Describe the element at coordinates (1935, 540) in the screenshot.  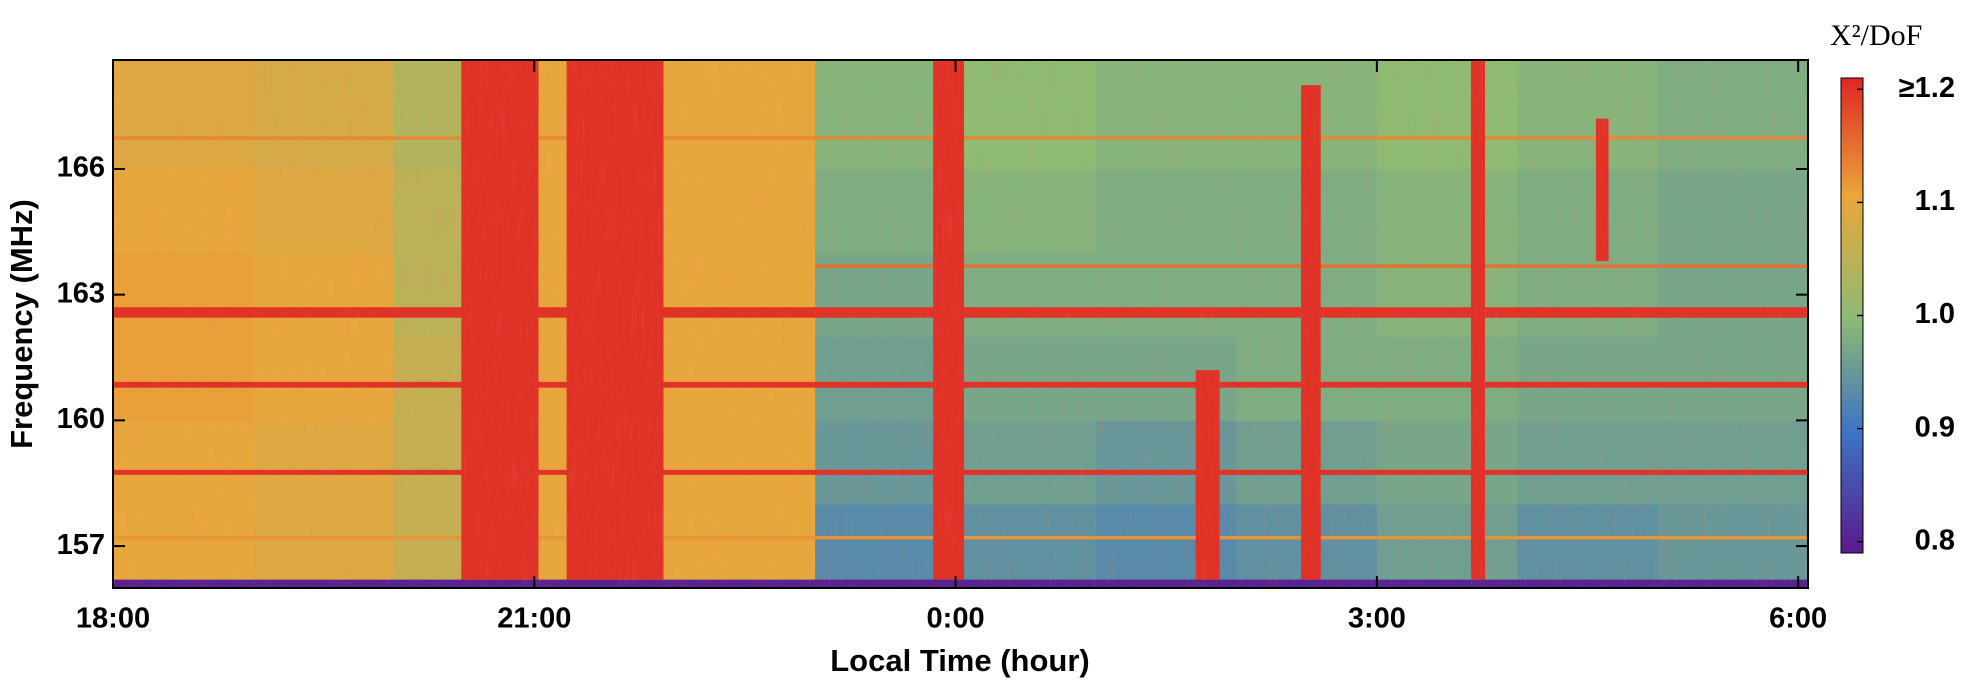
I see `colorbar-tick-label: 0.8` at that location.